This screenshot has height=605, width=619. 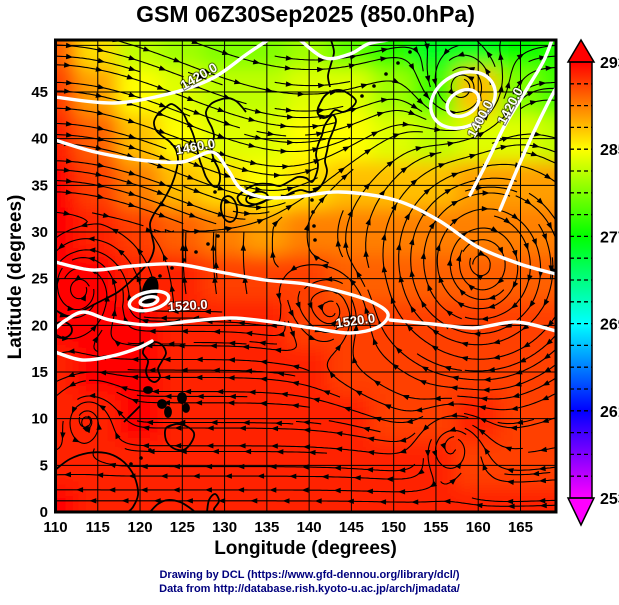 I want to click on colorbar-upper-arrow-icon, so click(x=581, y=50).